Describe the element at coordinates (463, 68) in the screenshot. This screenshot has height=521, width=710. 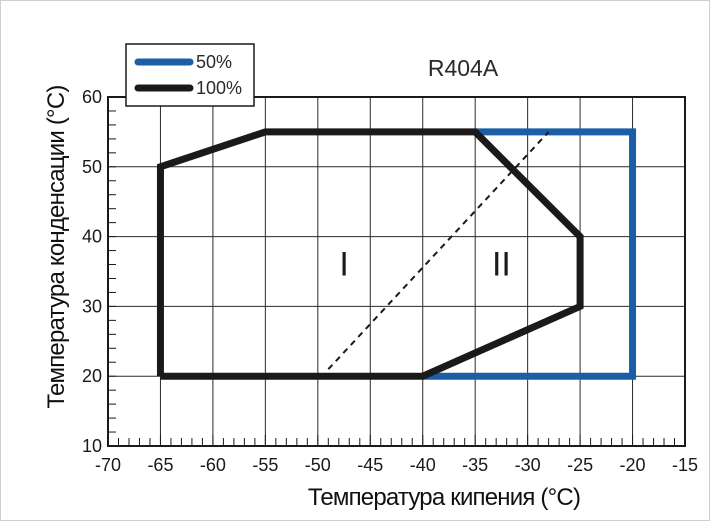
I see `chart-title: R404A` at that location.